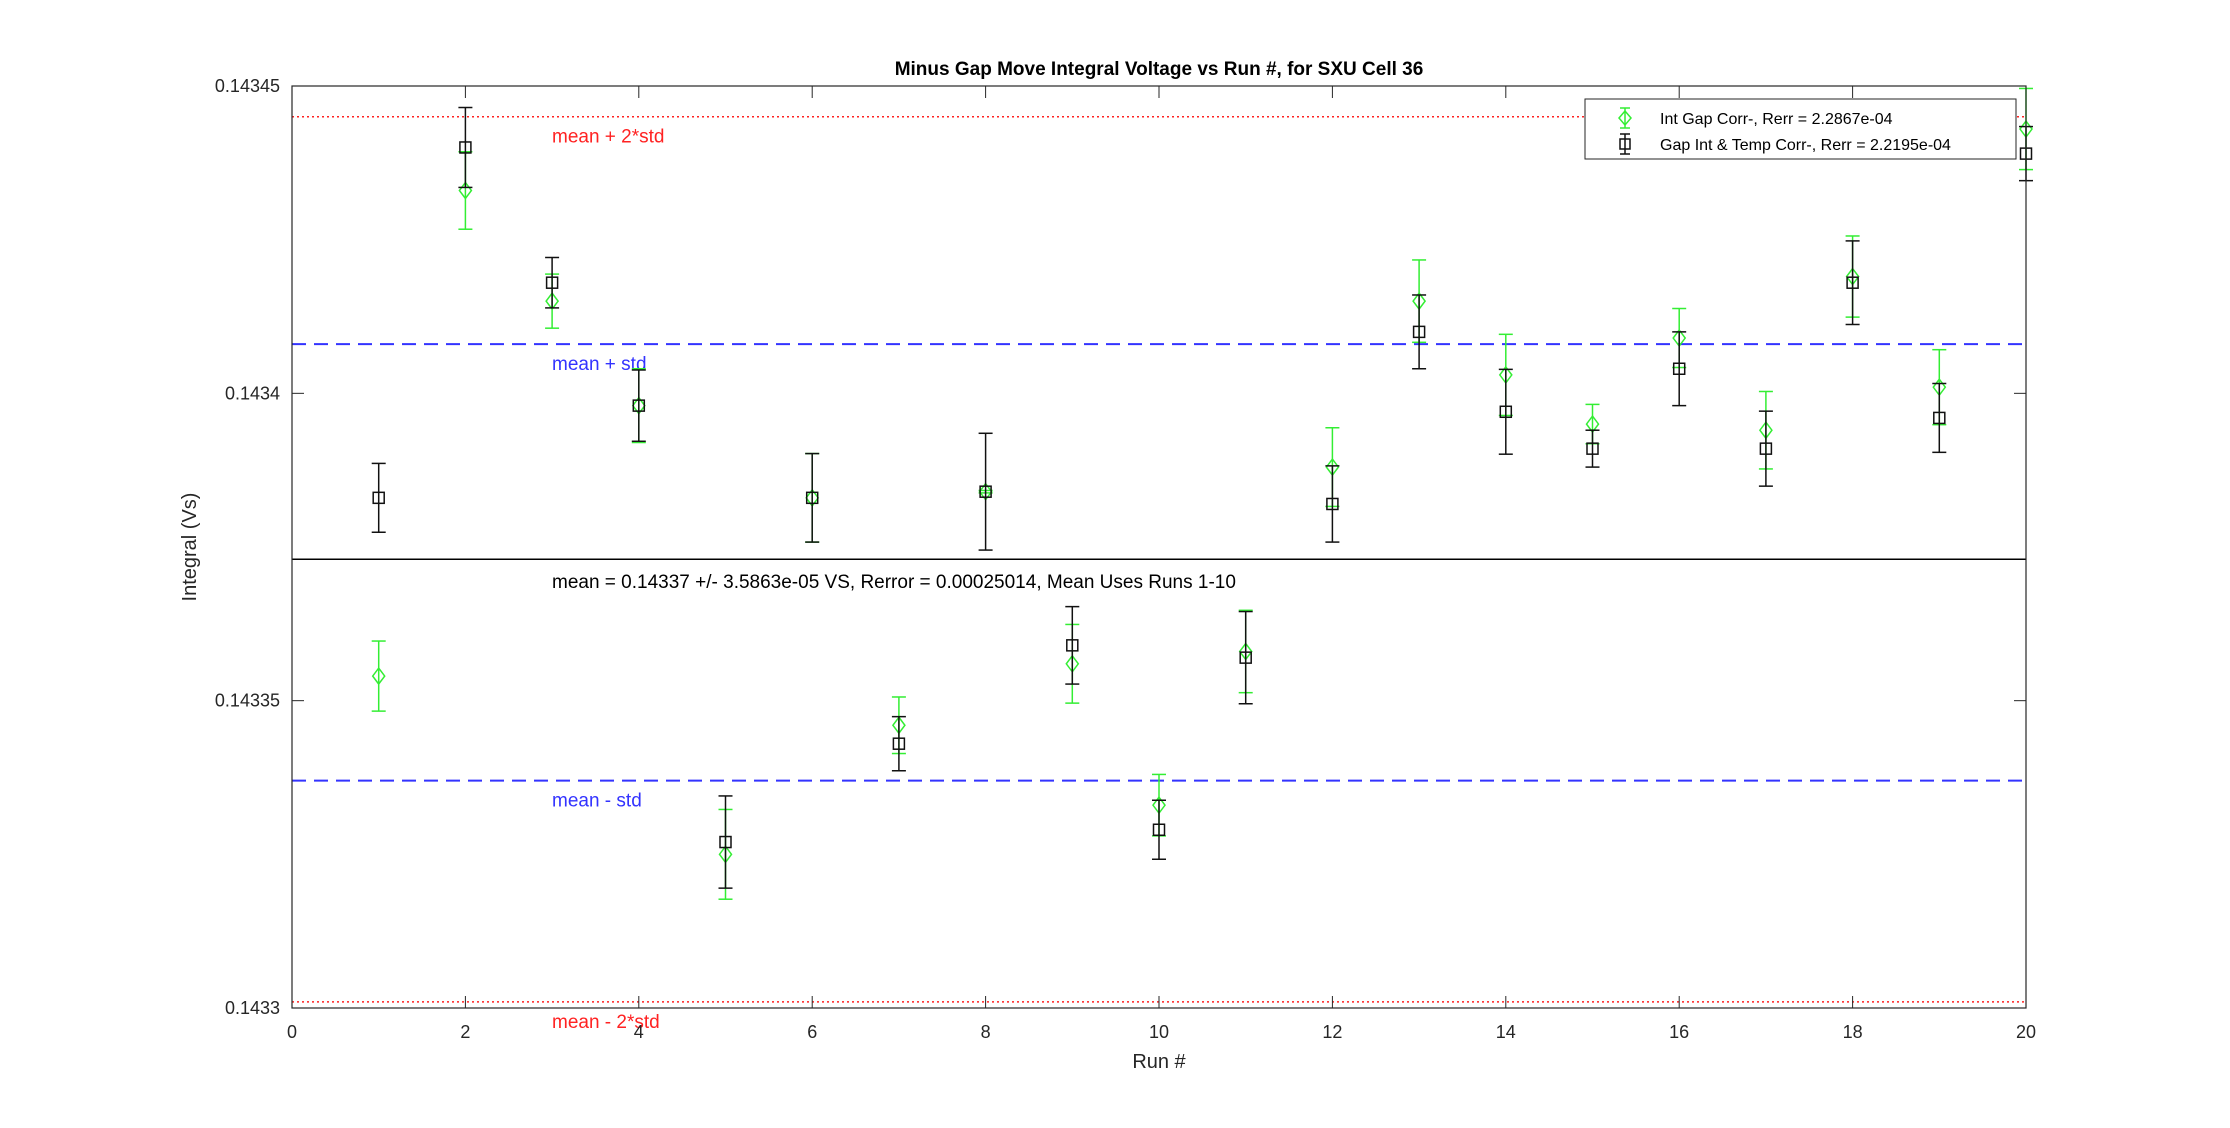  I want to click on reference-line-label: mean - 2*std, so click(606, 1022).